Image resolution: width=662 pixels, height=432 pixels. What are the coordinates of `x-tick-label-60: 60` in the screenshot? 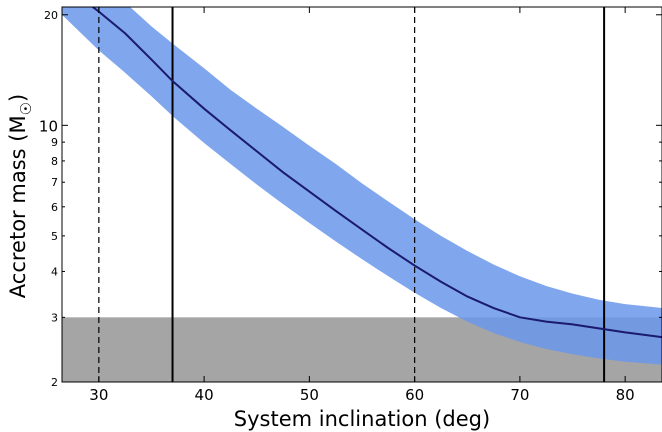 It's located at (414, 395).